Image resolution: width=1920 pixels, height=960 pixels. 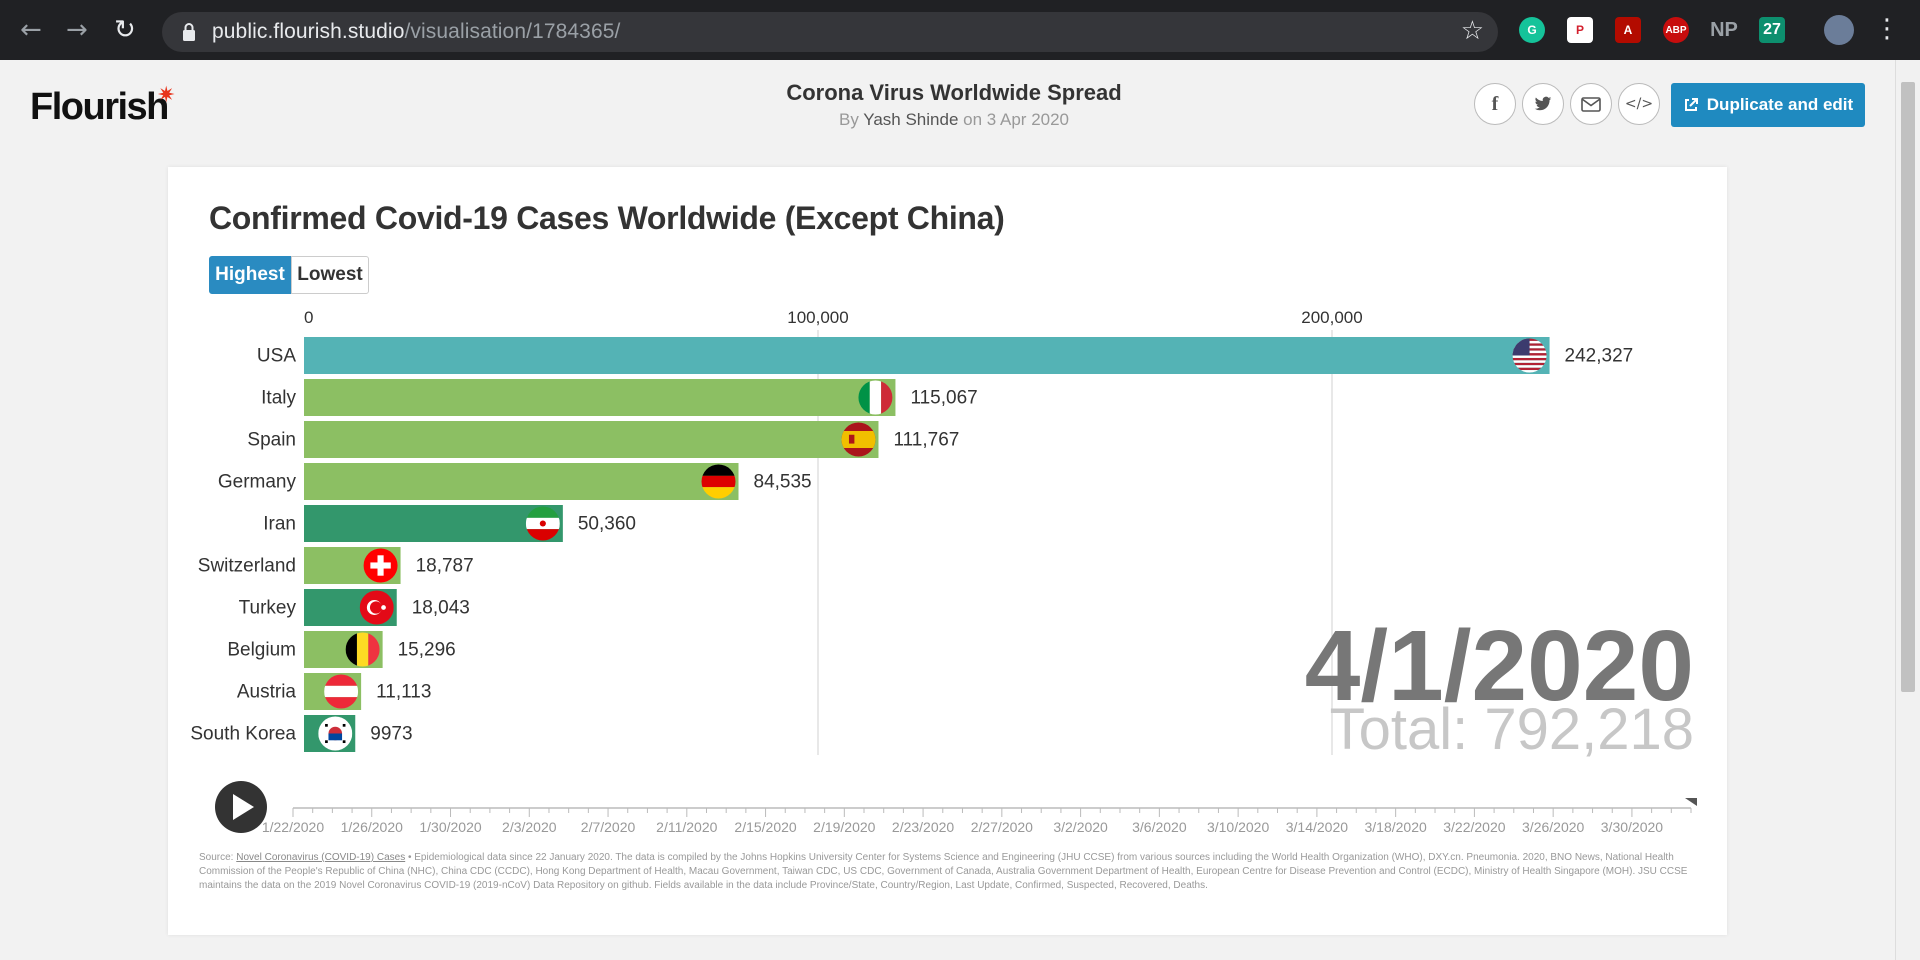 I want to click on timeline-label: 1/22/2020, so click(x=293, y=827).